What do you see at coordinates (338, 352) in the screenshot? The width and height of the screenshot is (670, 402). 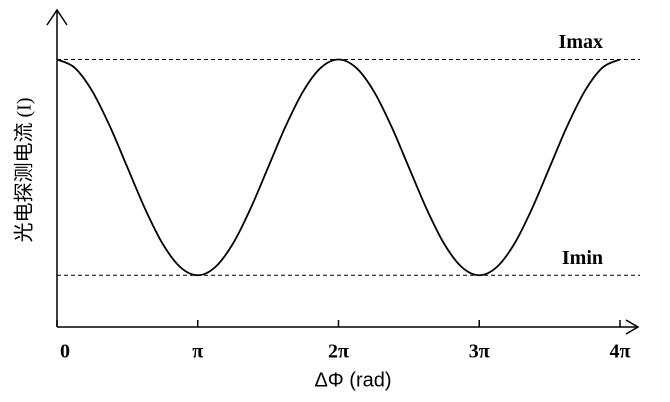 I see `x-tick-label: 2π` at bounding box center [338, 352].